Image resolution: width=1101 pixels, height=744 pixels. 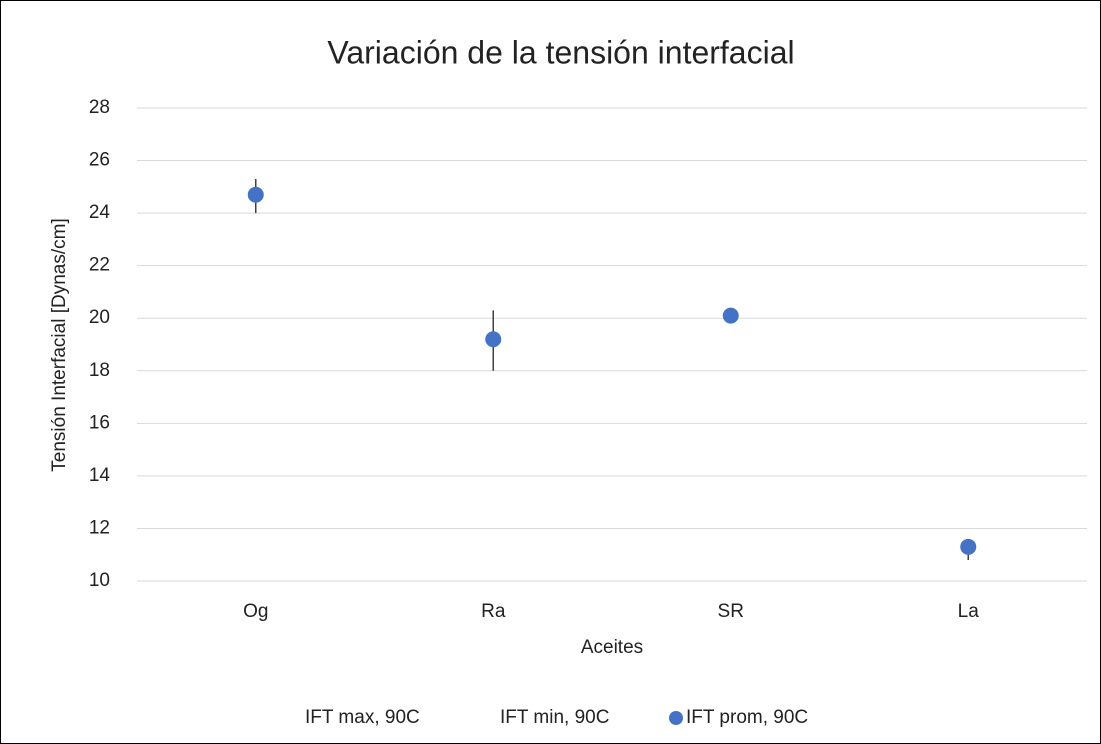 What do you see at coordinates (99, 160) in the screenshot?
I see `y-tick-label: 26` at bounding box center [99, 160].